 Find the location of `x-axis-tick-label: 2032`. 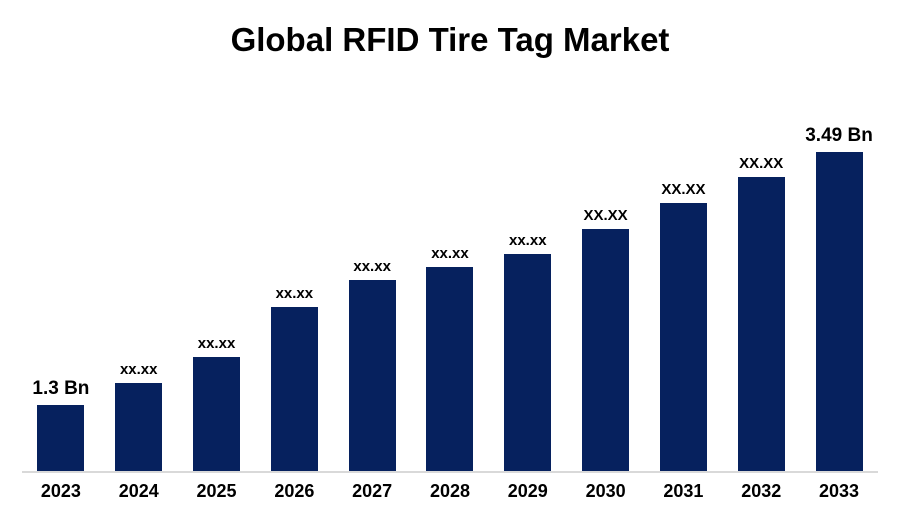

x-axis-tick-label: 2032 is located at coordinates (761, 491).